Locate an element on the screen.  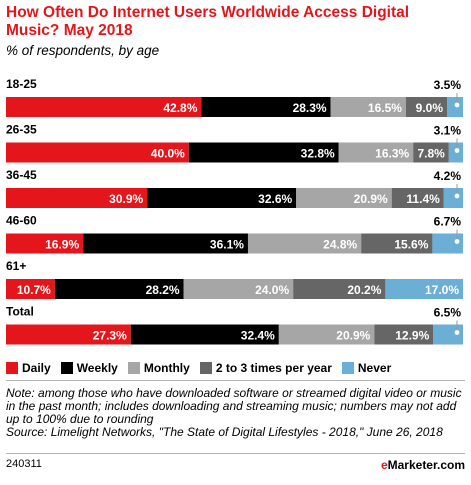
callout-label-1: 3.1% is located at coordinates (448, 131).